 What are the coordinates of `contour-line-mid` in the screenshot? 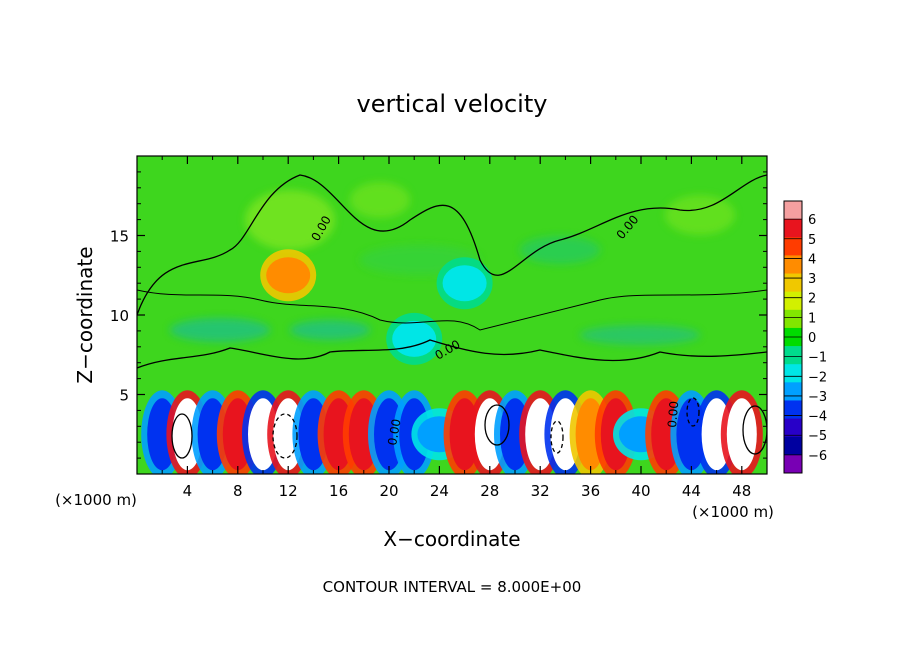 It's located at (452, 310).